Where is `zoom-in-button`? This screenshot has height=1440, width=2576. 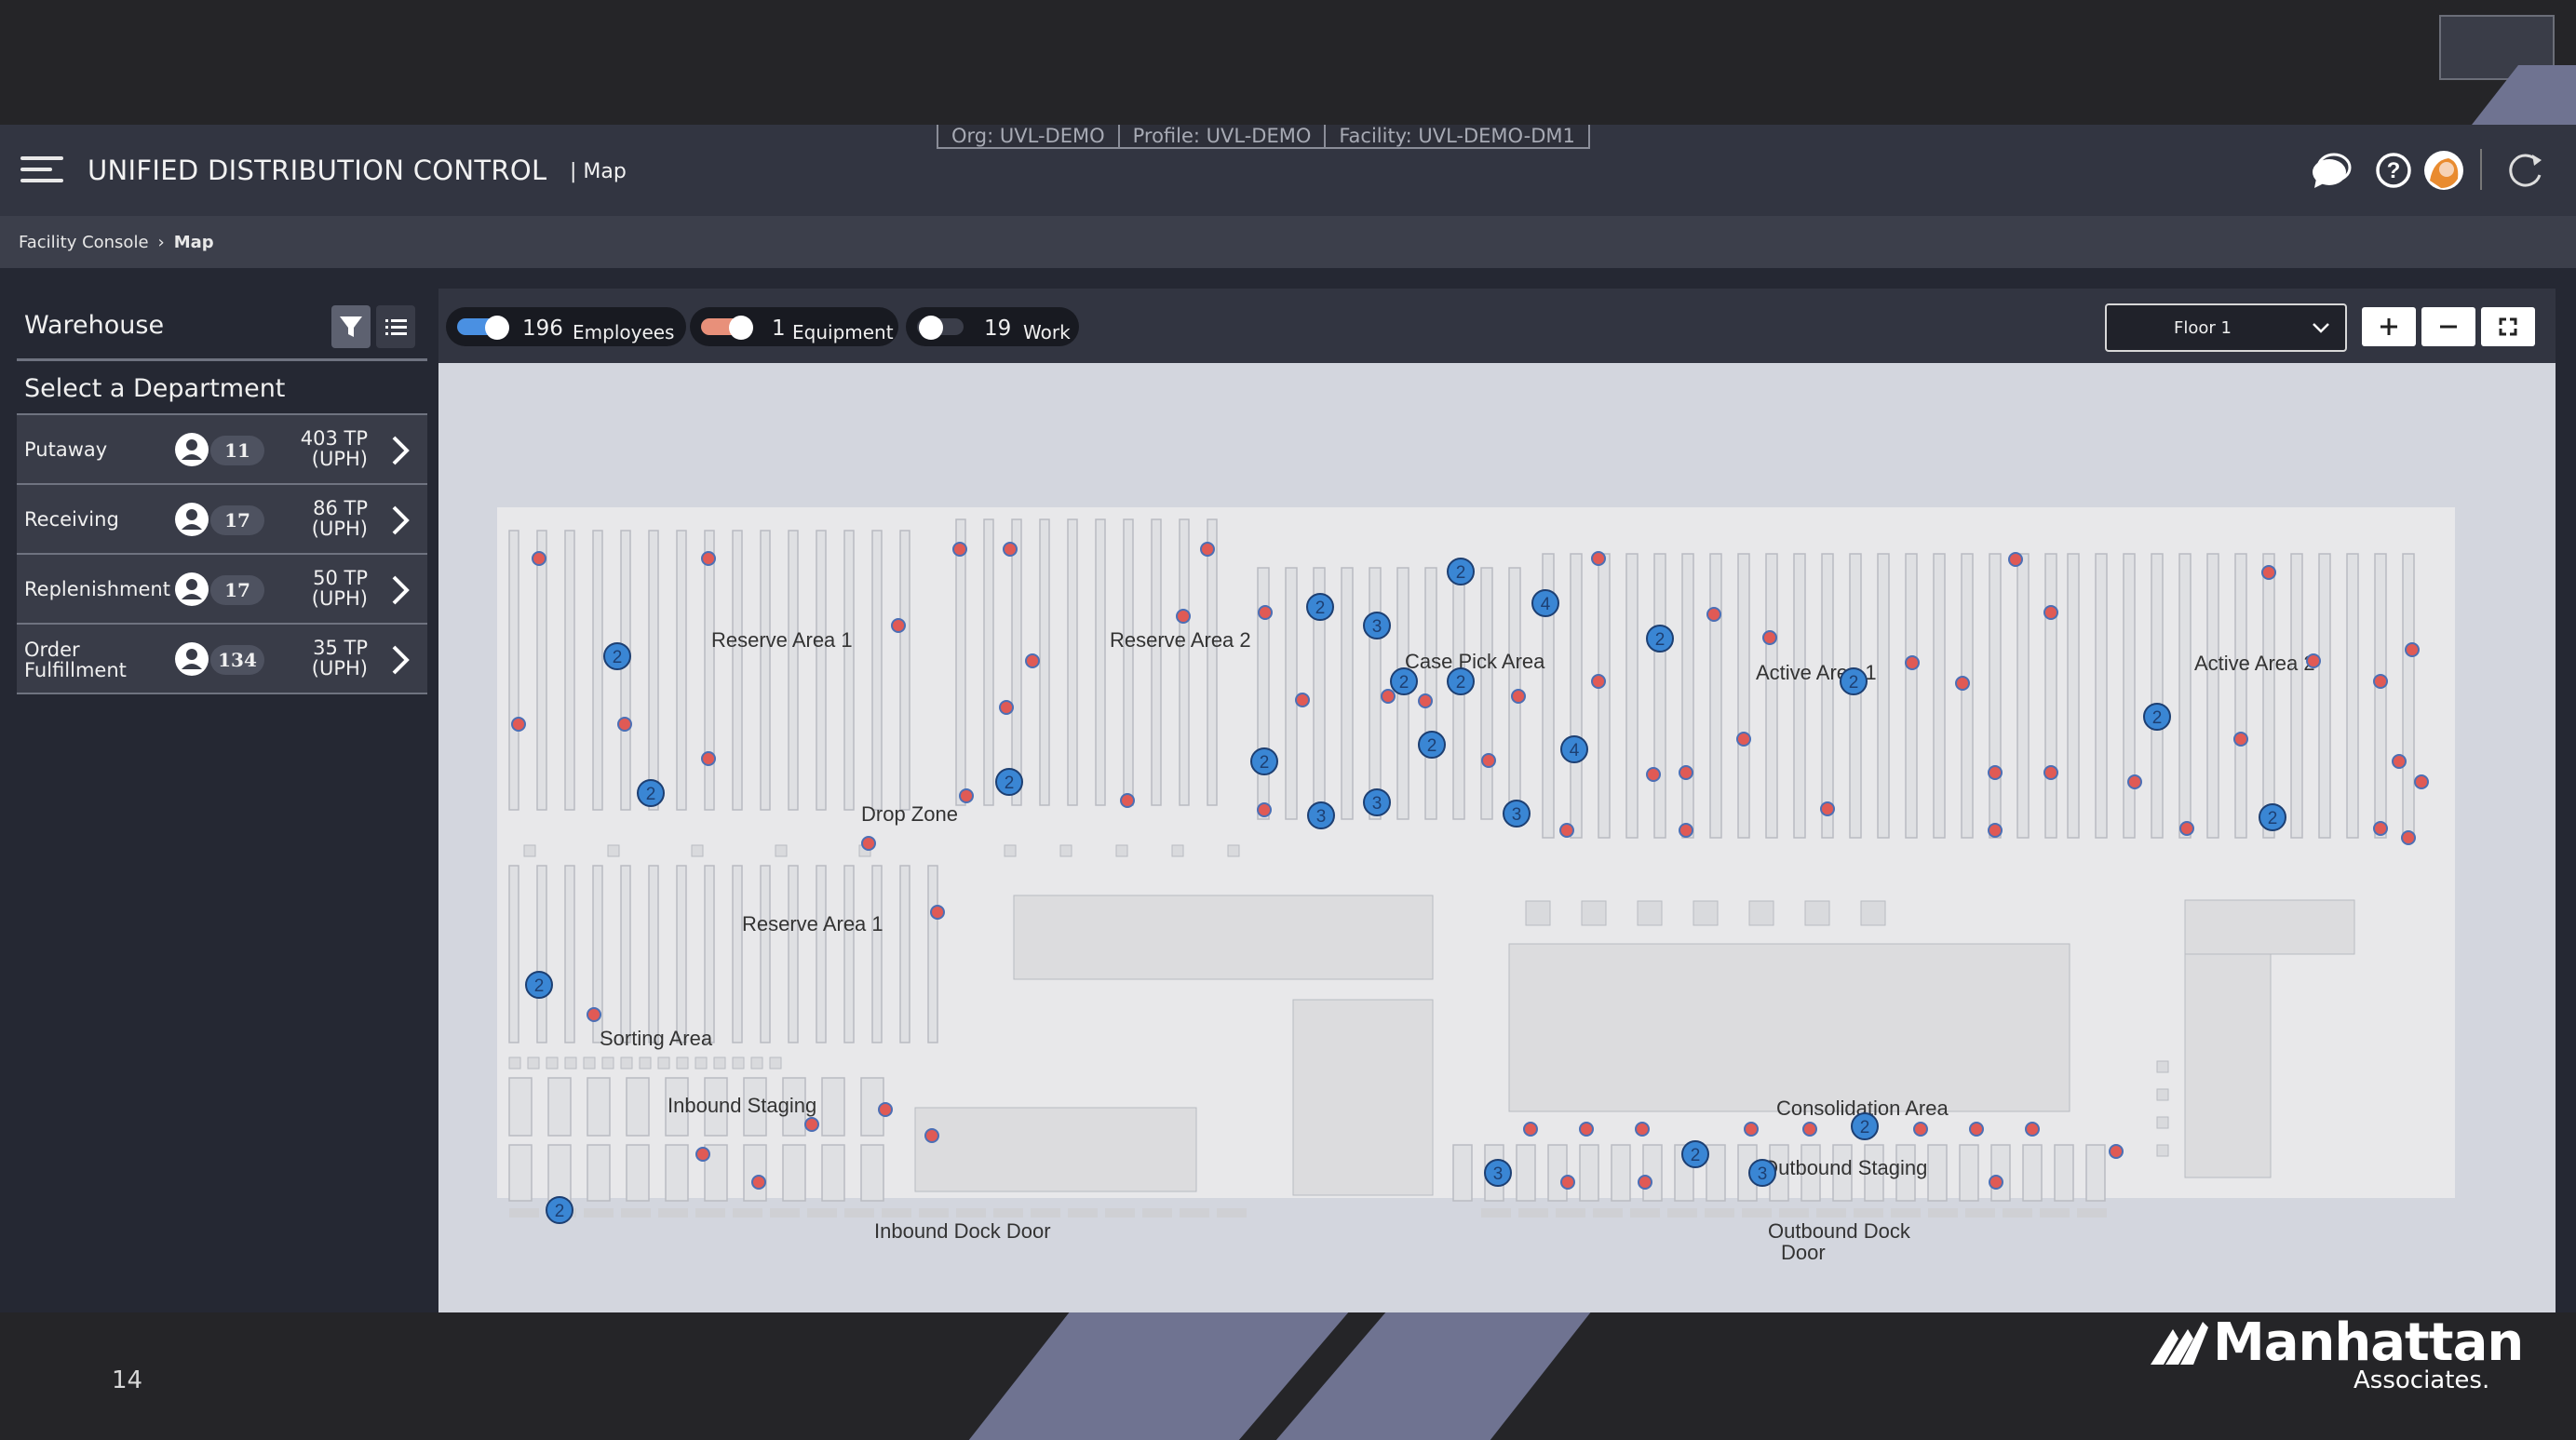 zoom-in-button is located at coordinates (2389, 326).